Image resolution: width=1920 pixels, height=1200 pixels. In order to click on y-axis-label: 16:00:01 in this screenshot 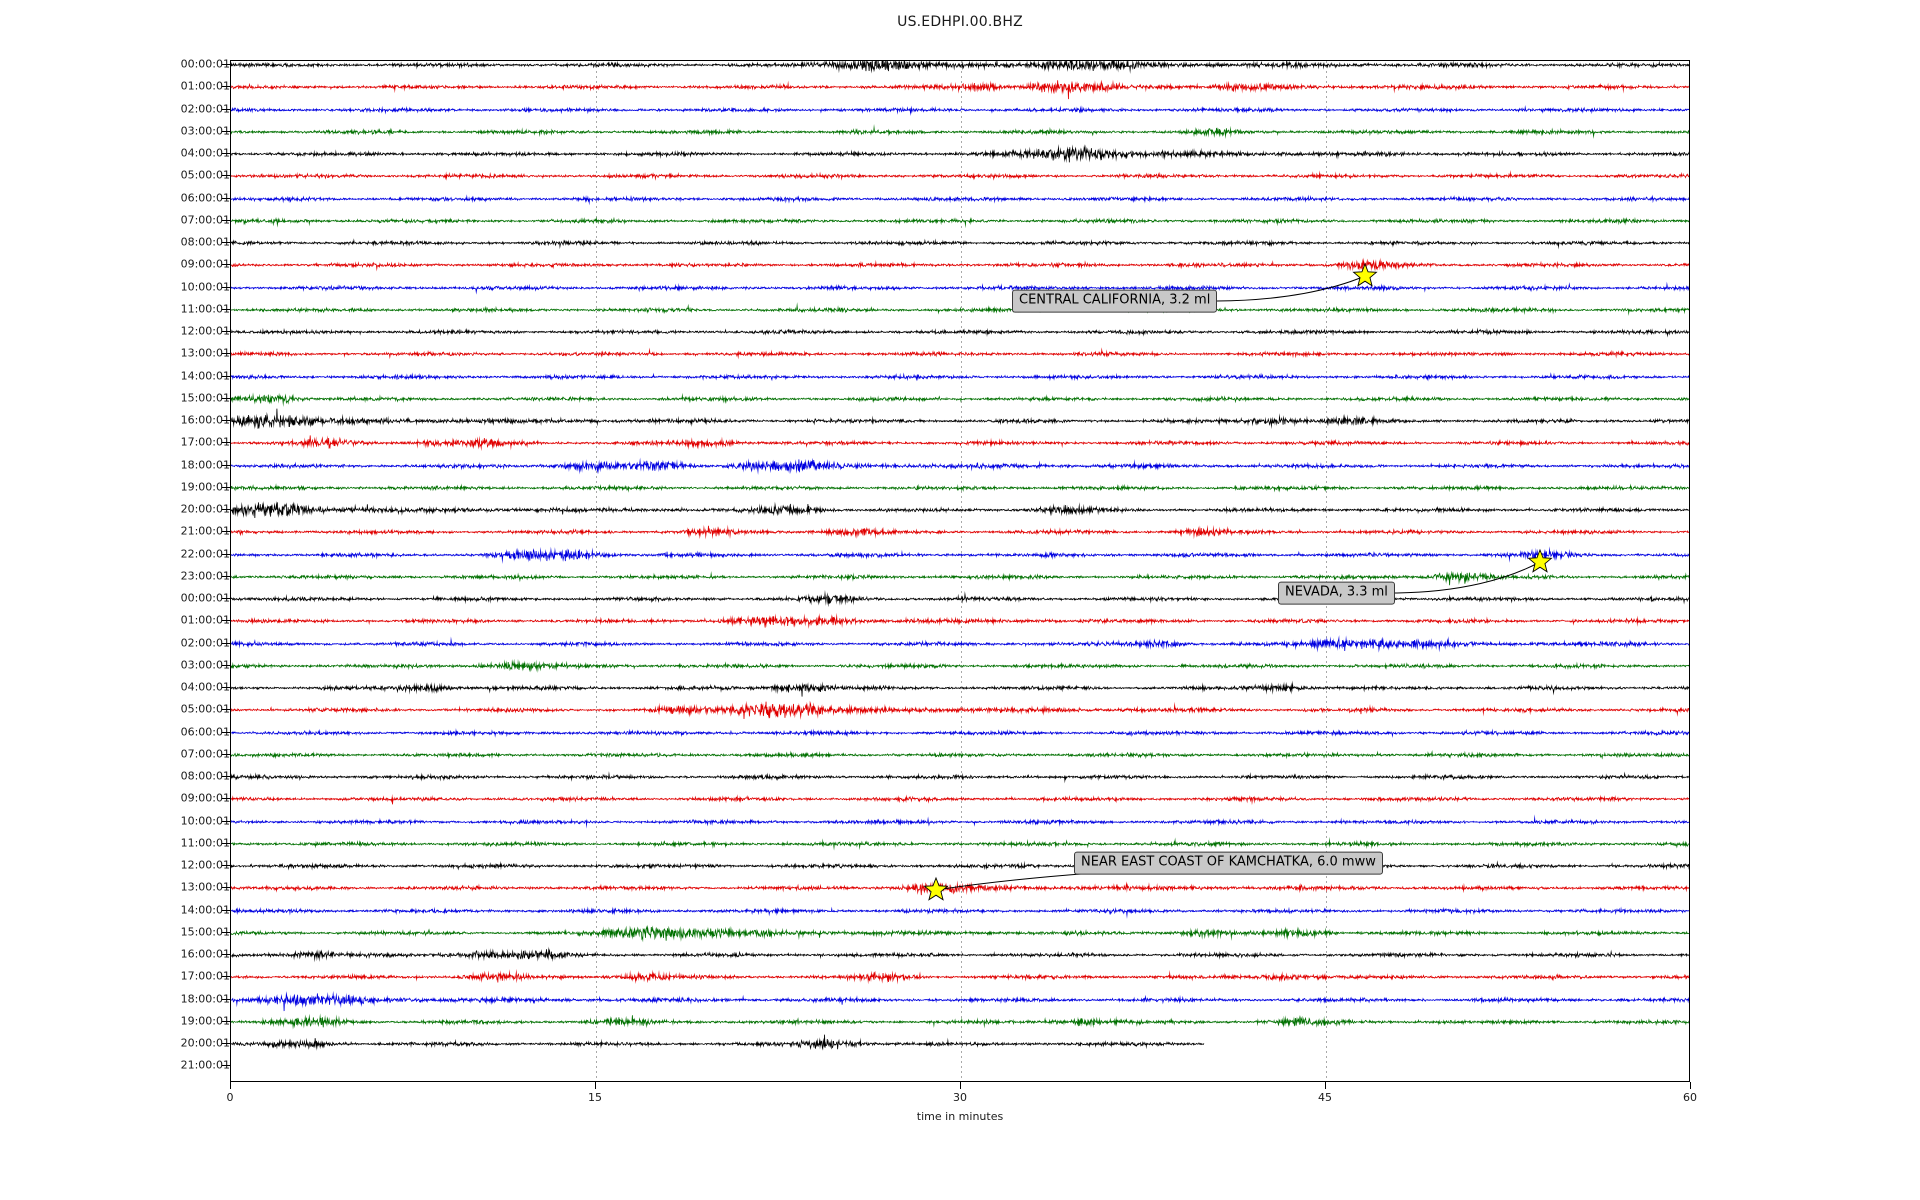, I will do `click(205, 420)`.